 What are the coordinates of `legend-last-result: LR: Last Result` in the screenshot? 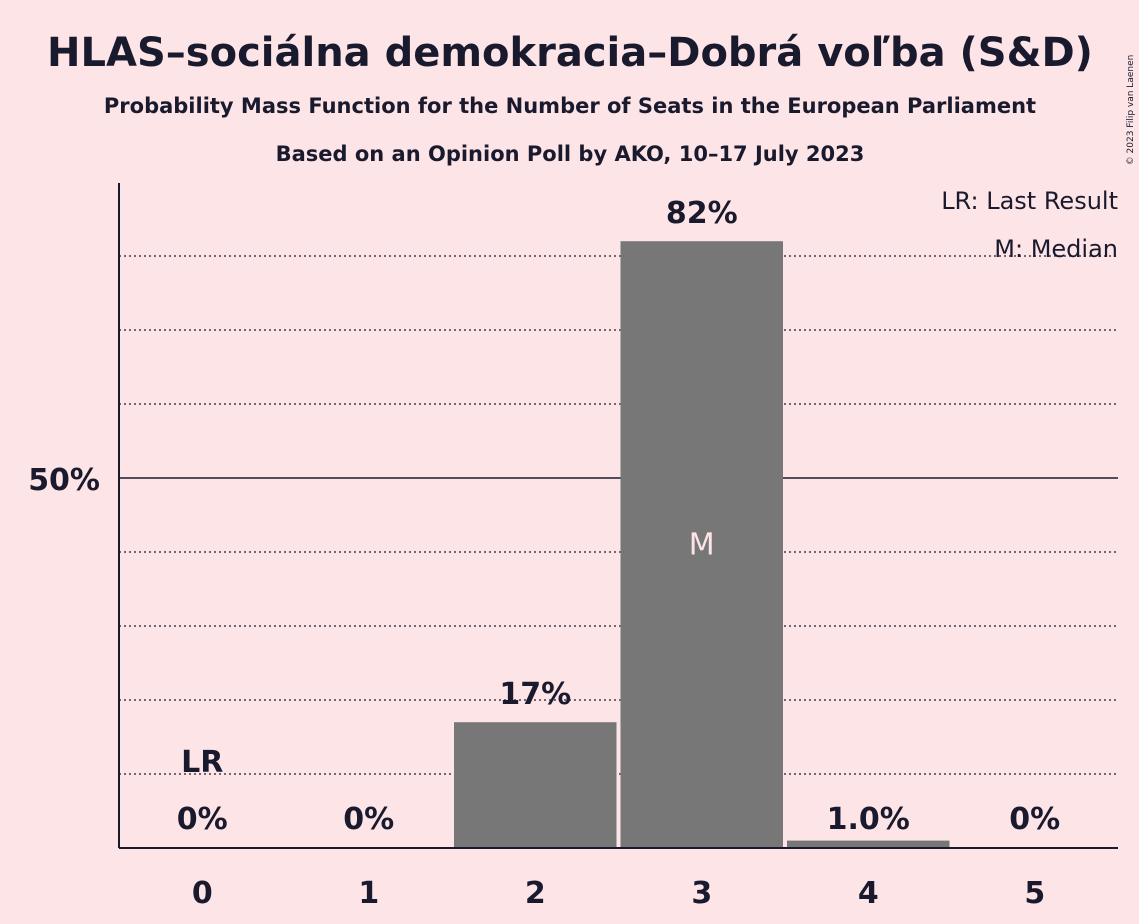 It's located at (1029, 201).